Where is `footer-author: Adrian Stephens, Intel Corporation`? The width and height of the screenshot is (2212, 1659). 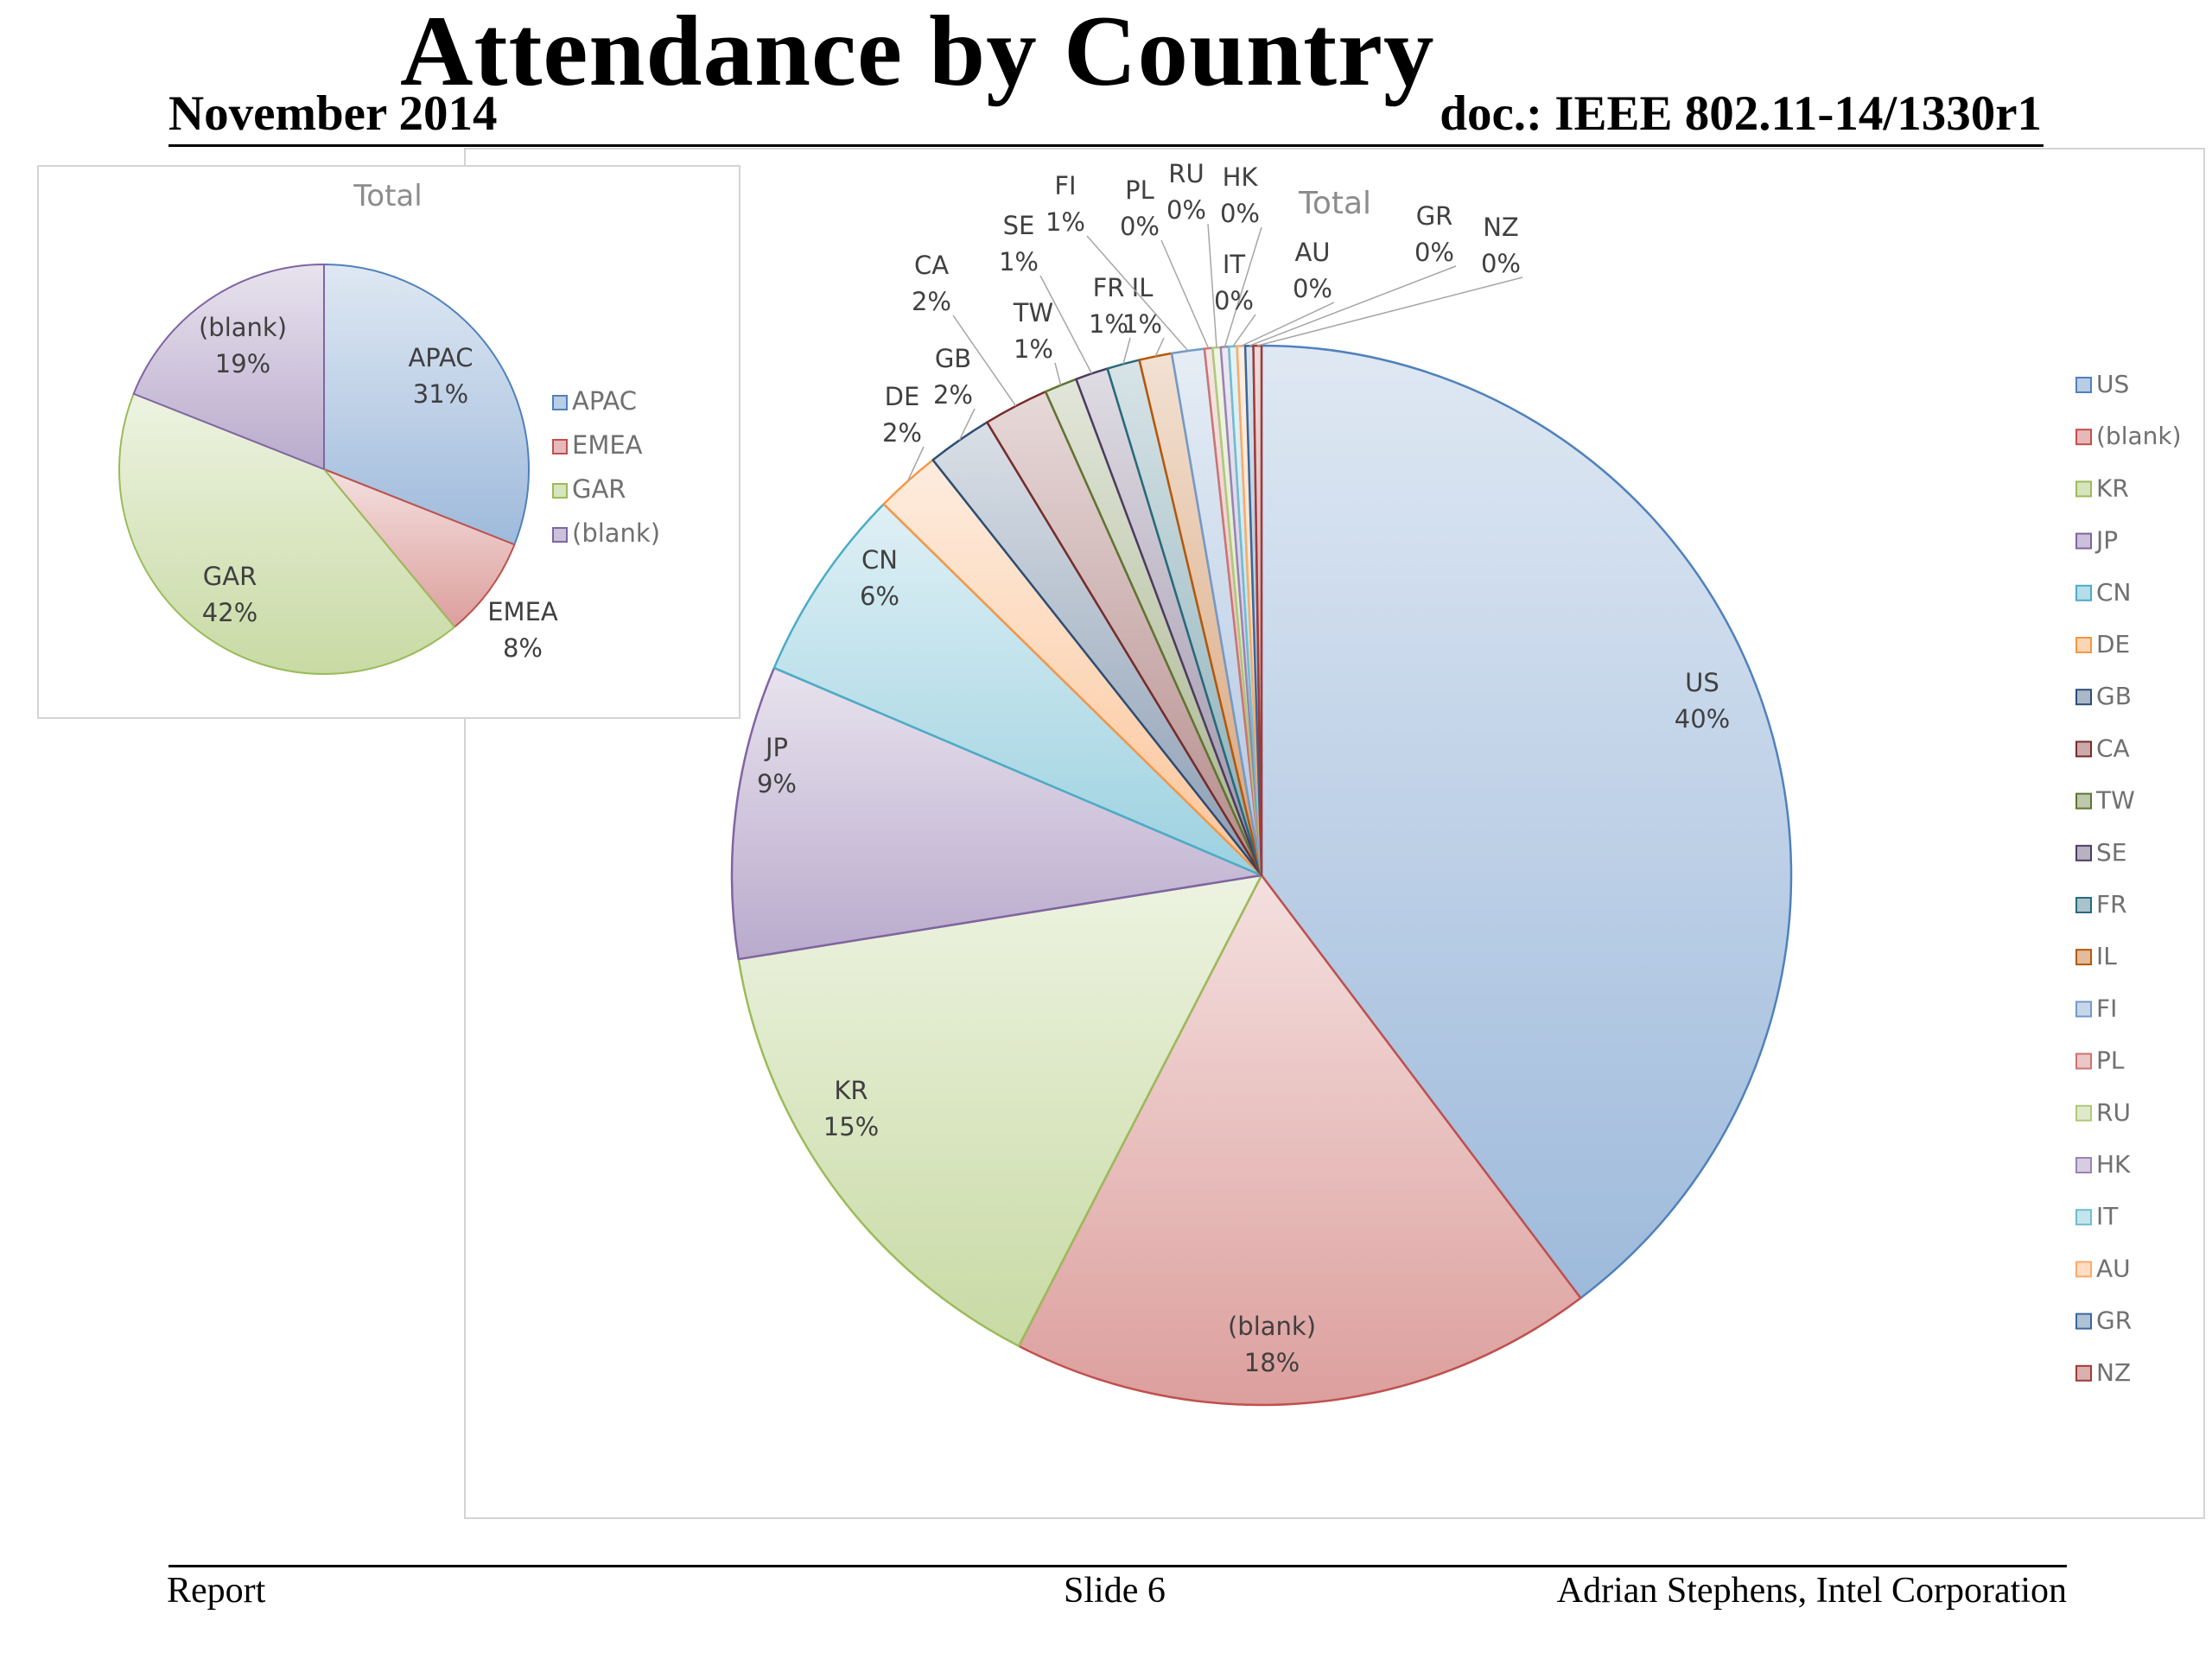 footer-author: Adrian Stephens, Intel Corporation is located at coordinates (1811, 1591).